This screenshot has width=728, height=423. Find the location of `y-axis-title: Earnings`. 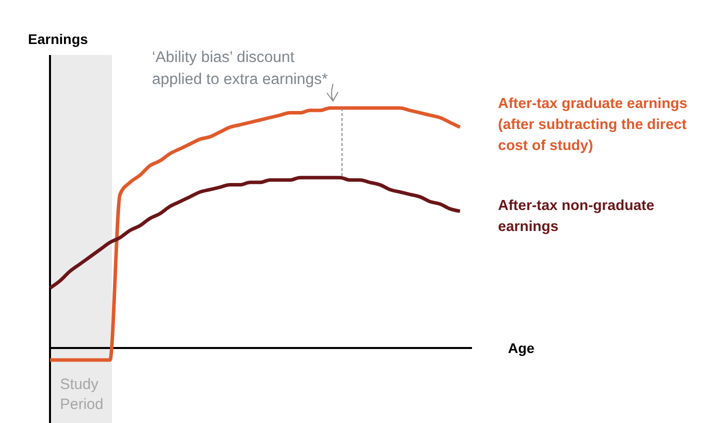

y-axis-title: Earnings is located at coordinates (58, 39).